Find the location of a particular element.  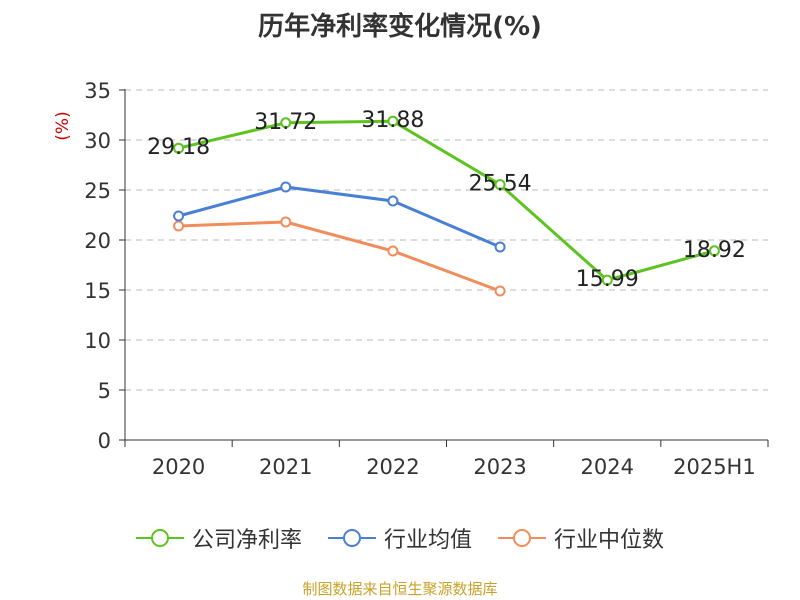

legend-label-company: 公司净利率 is located at coordinates (246, 540).